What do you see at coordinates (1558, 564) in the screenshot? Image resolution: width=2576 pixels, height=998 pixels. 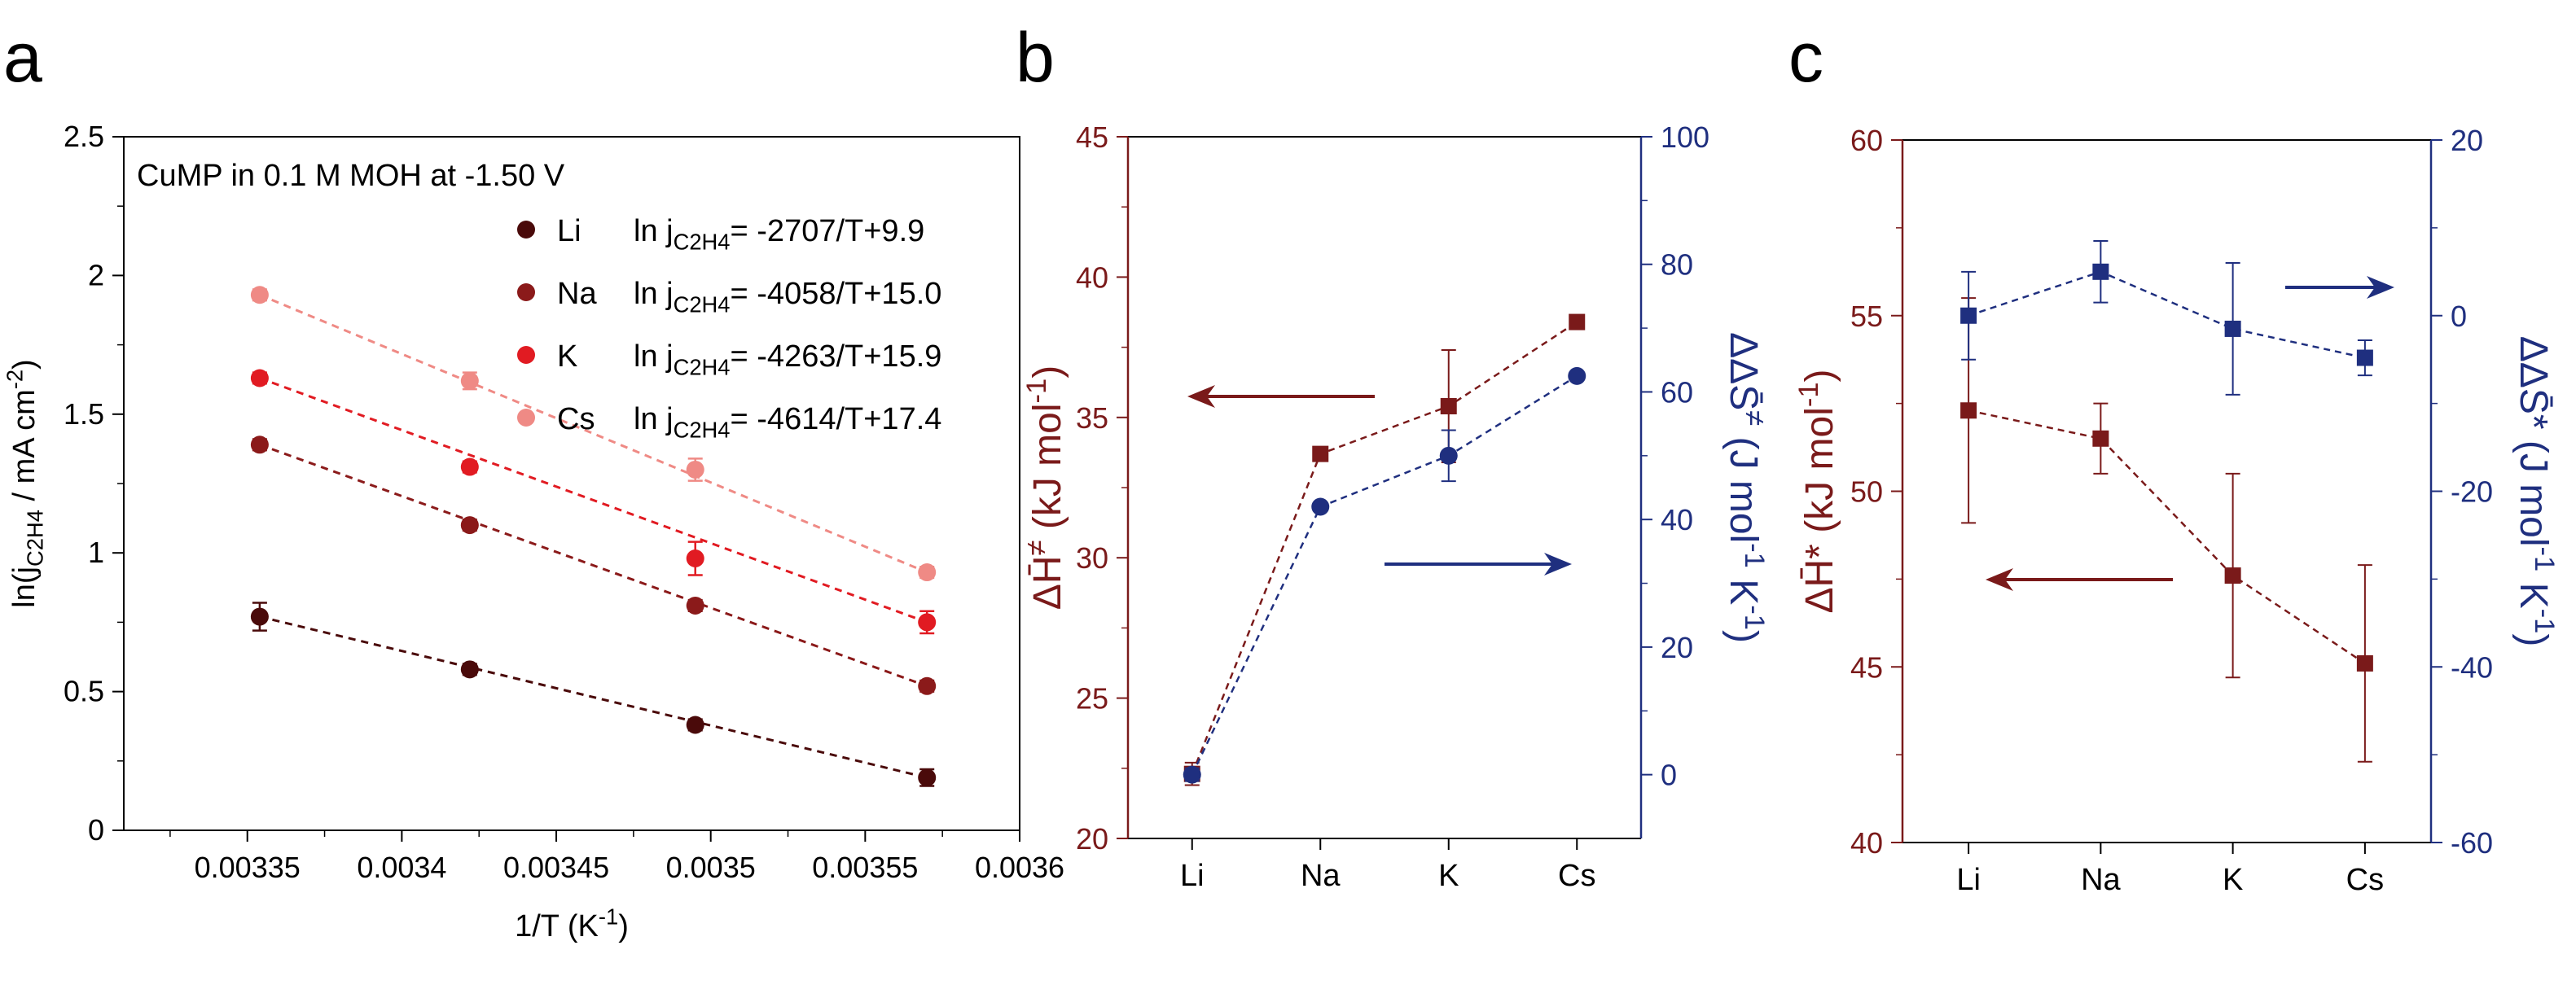 I see `right-pointing-arrow-b-head` at bounding box center [1558, 564].